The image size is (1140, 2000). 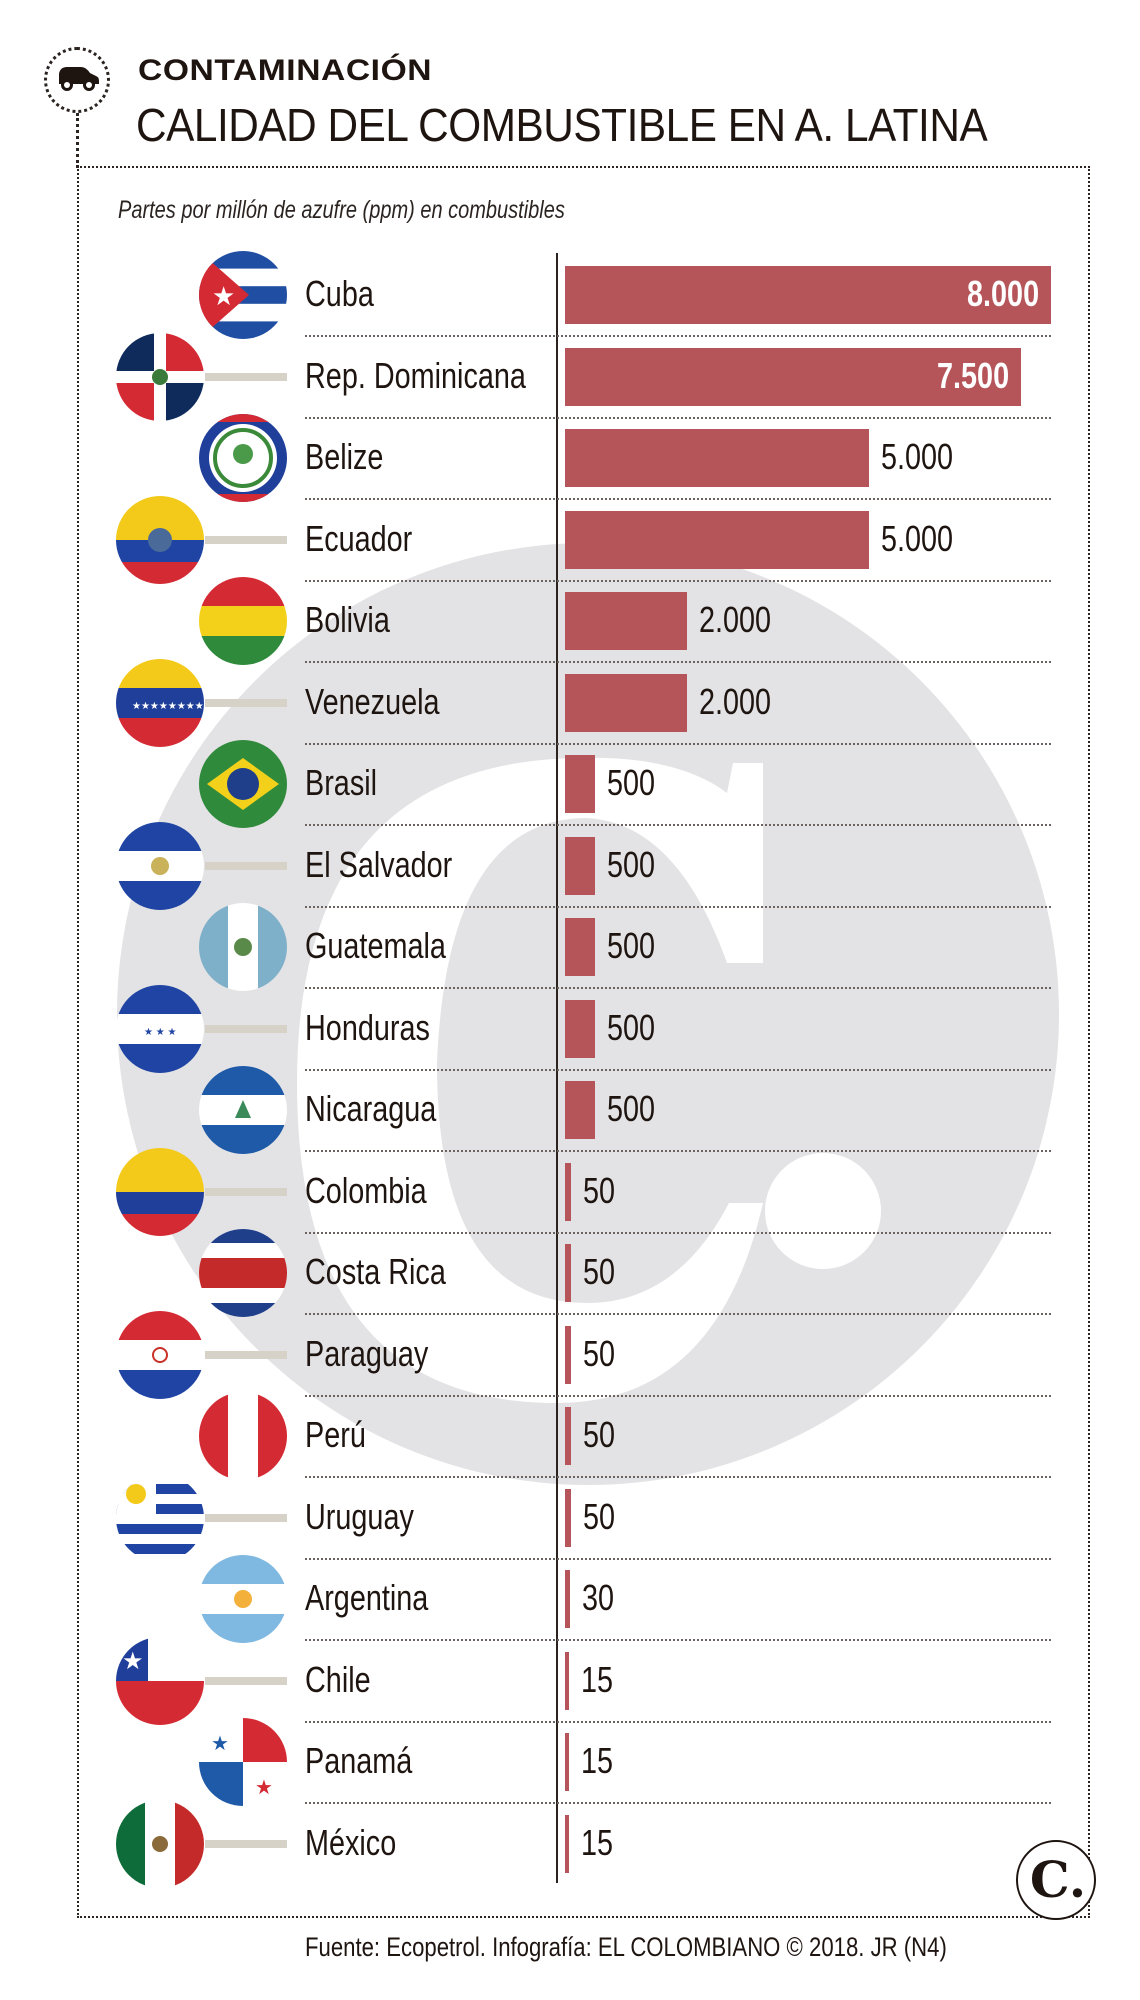 What do you see at coordinates (375, 945) in the screenshot?
I see `country-label: Guatemala` at bounding box center [375, 945].